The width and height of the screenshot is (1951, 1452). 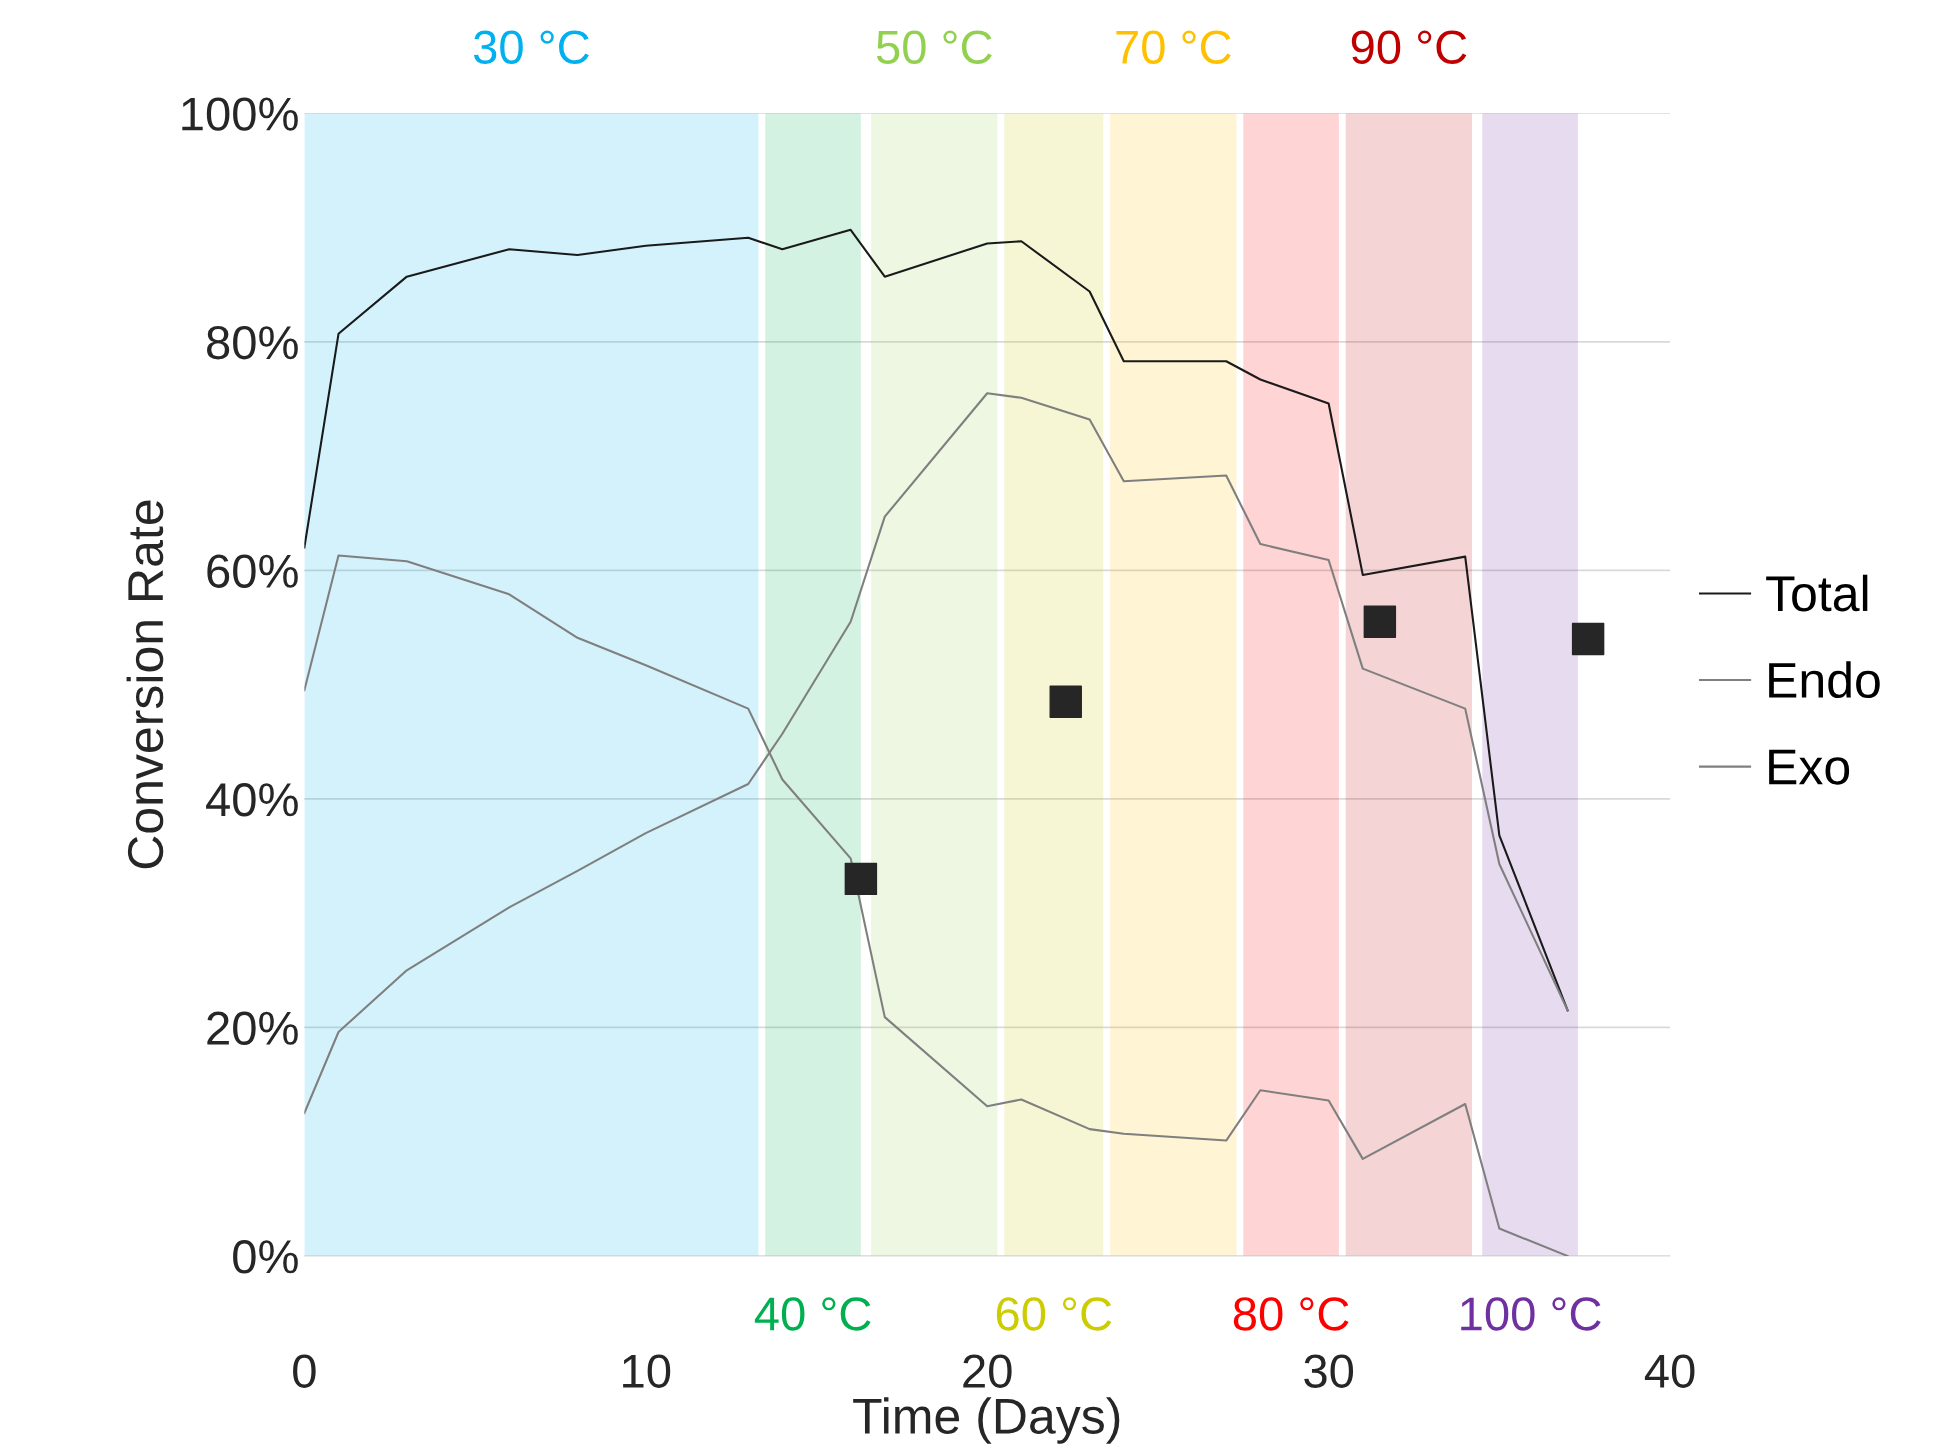 What do you see at coordinates (1669, 1371) in the screenshot?
I see `x-tick-label: 40` at bounding box center [1669, 1371].